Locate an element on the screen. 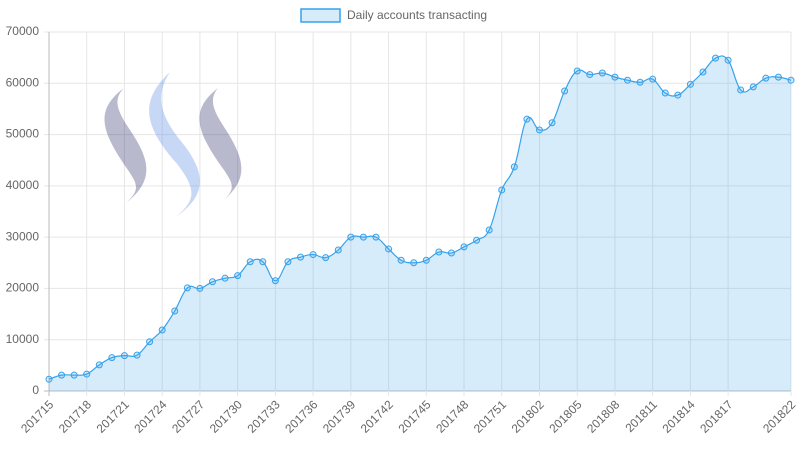 This screenshot has height=455, width=798. y-tick-label: 20000 is located at coordinates (23, 288).